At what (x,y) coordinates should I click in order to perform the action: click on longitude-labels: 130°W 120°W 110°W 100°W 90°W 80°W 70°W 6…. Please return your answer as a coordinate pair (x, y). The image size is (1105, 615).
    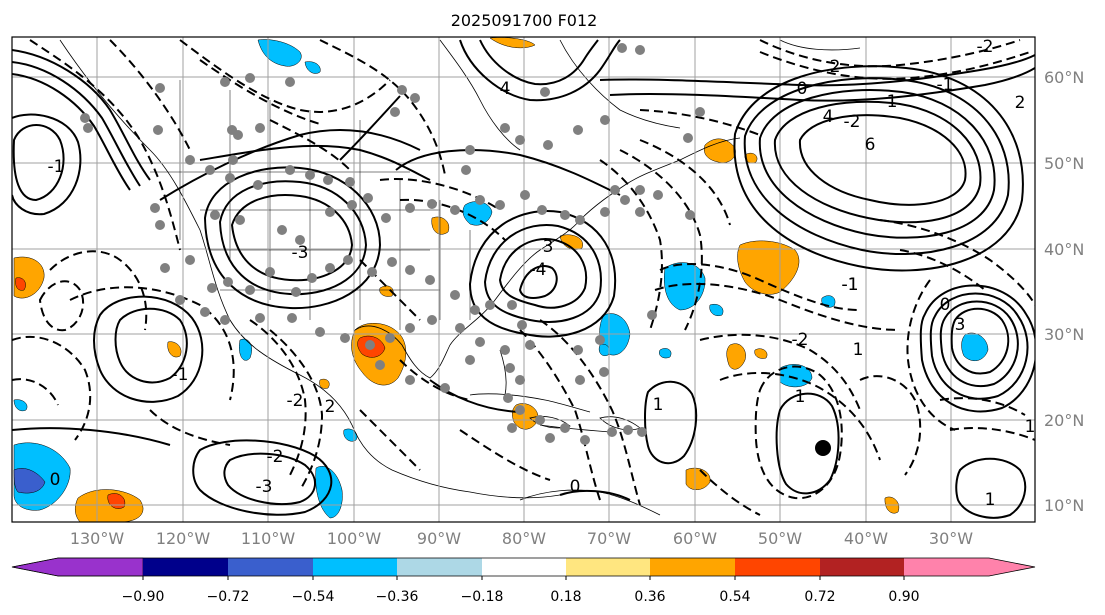
    Looking at the image, I should click on (521, 538).